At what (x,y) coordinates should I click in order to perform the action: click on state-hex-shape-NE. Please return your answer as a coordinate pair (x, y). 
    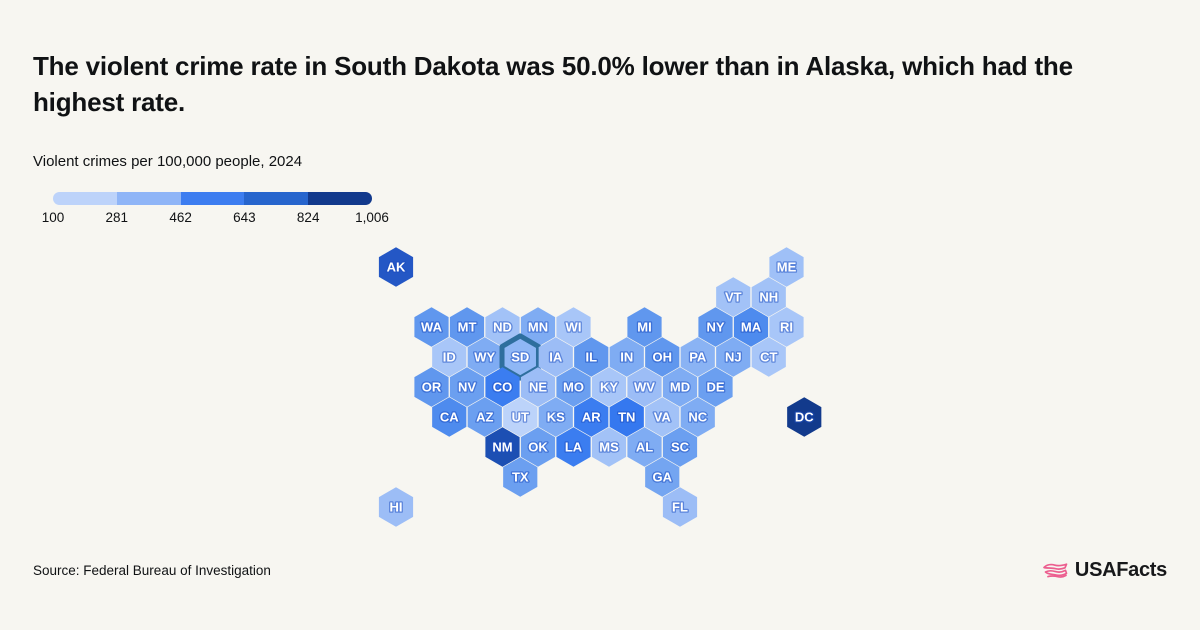
    Looking at the image, I should click on (538, 387).